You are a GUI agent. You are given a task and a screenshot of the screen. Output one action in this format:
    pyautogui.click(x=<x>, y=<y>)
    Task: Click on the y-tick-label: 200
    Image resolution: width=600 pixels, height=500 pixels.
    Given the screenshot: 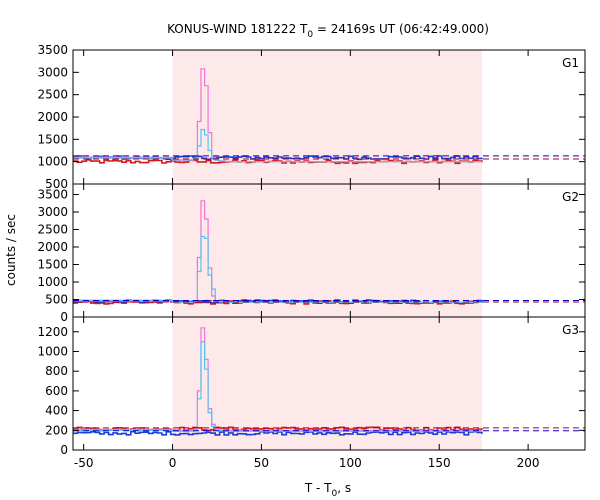 What is the action you would take?
    pyautogui.click(x=56, y=430)
    